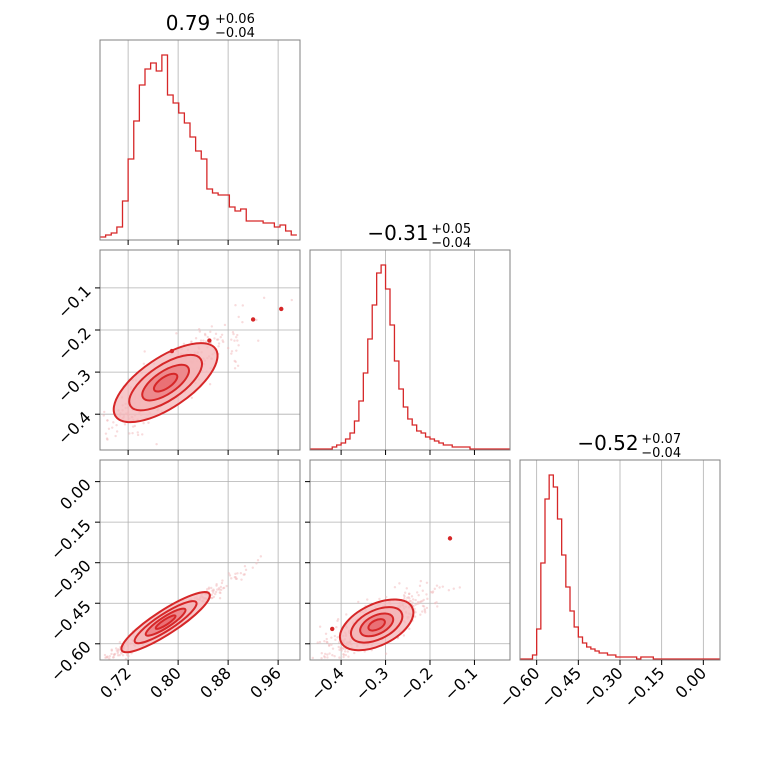 The height and width of the screenshot is (764, 760). What do you see at coordinates (691, 682) in the screenshot?
I see `x-tick-label: 0.00` at bounding box center [691, 682].